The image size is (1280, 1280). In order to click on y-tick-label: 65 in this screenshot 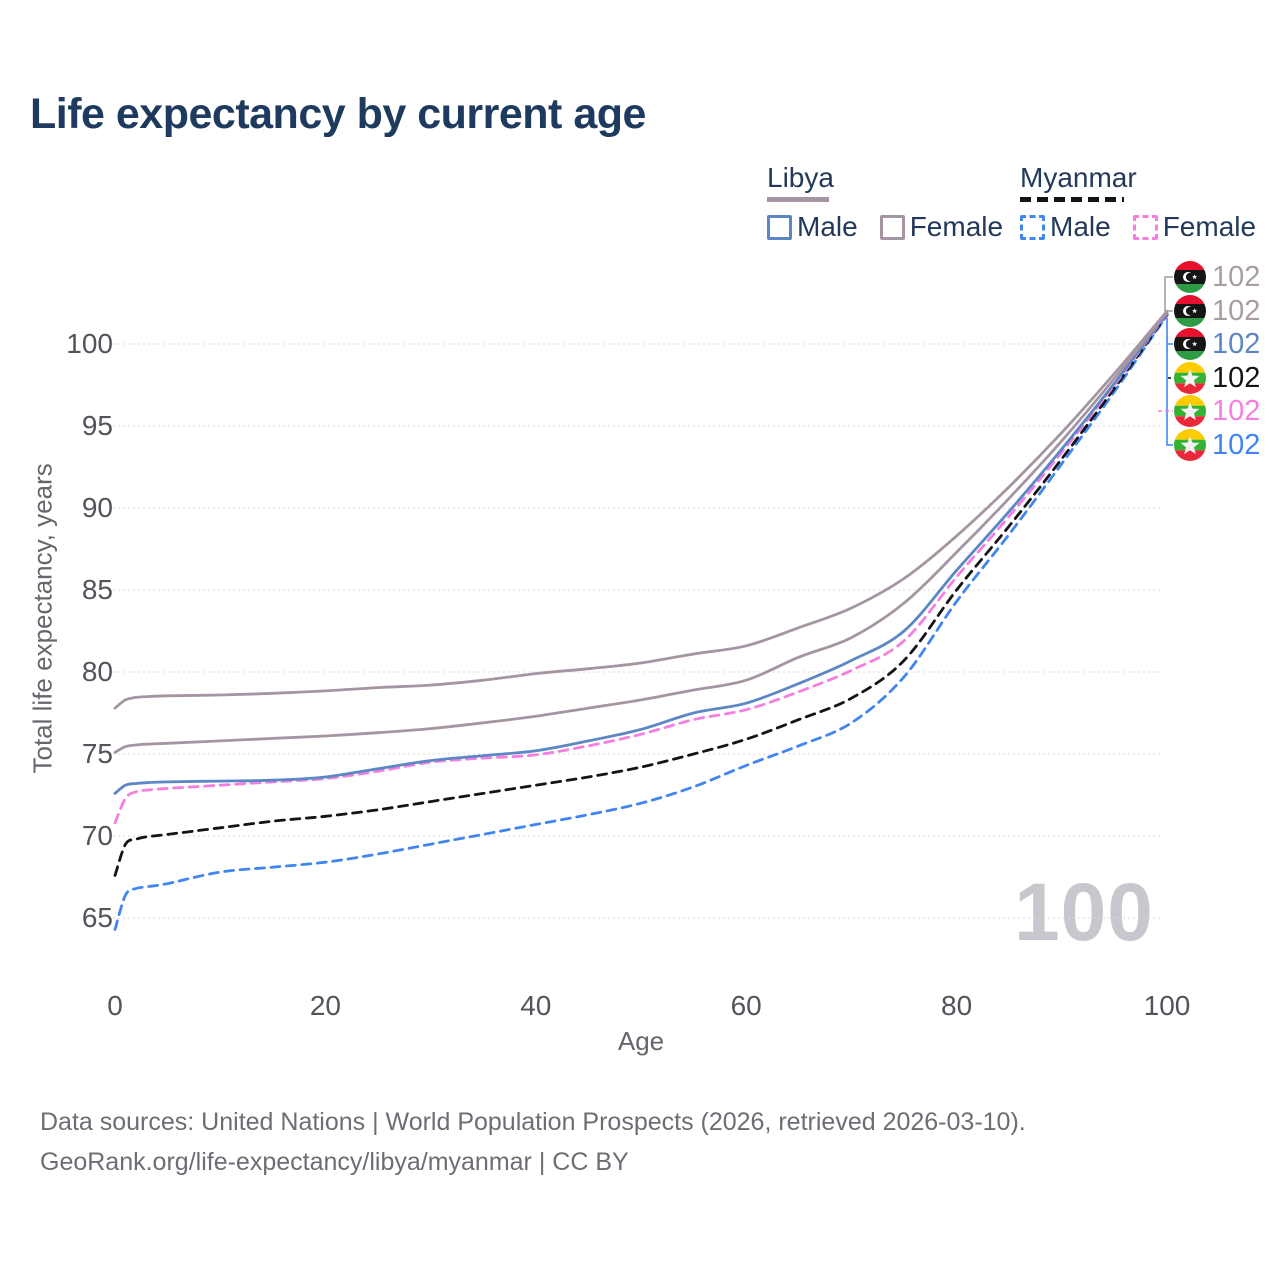, I will do `click(97, 917)`.